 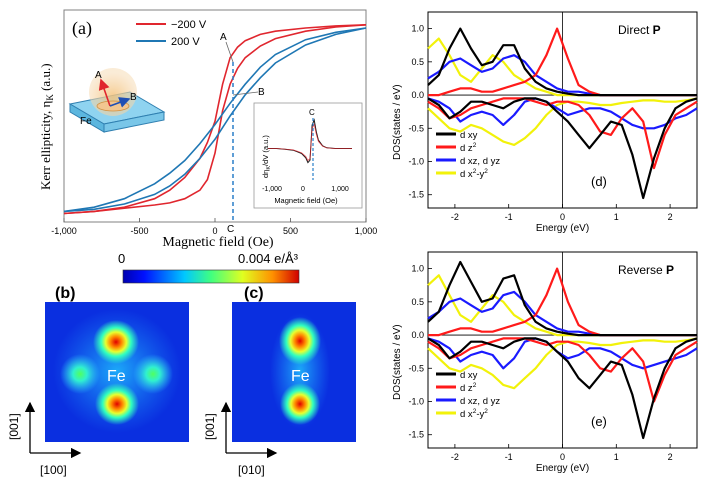 I want to click on colorbar-gradient, so click(x=211, y=276).